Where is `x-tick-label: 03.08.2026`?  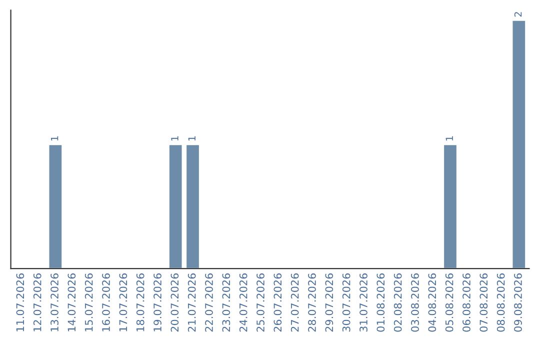
x-tick-label: 03.08.2026 is located at coordinates (415, 302).